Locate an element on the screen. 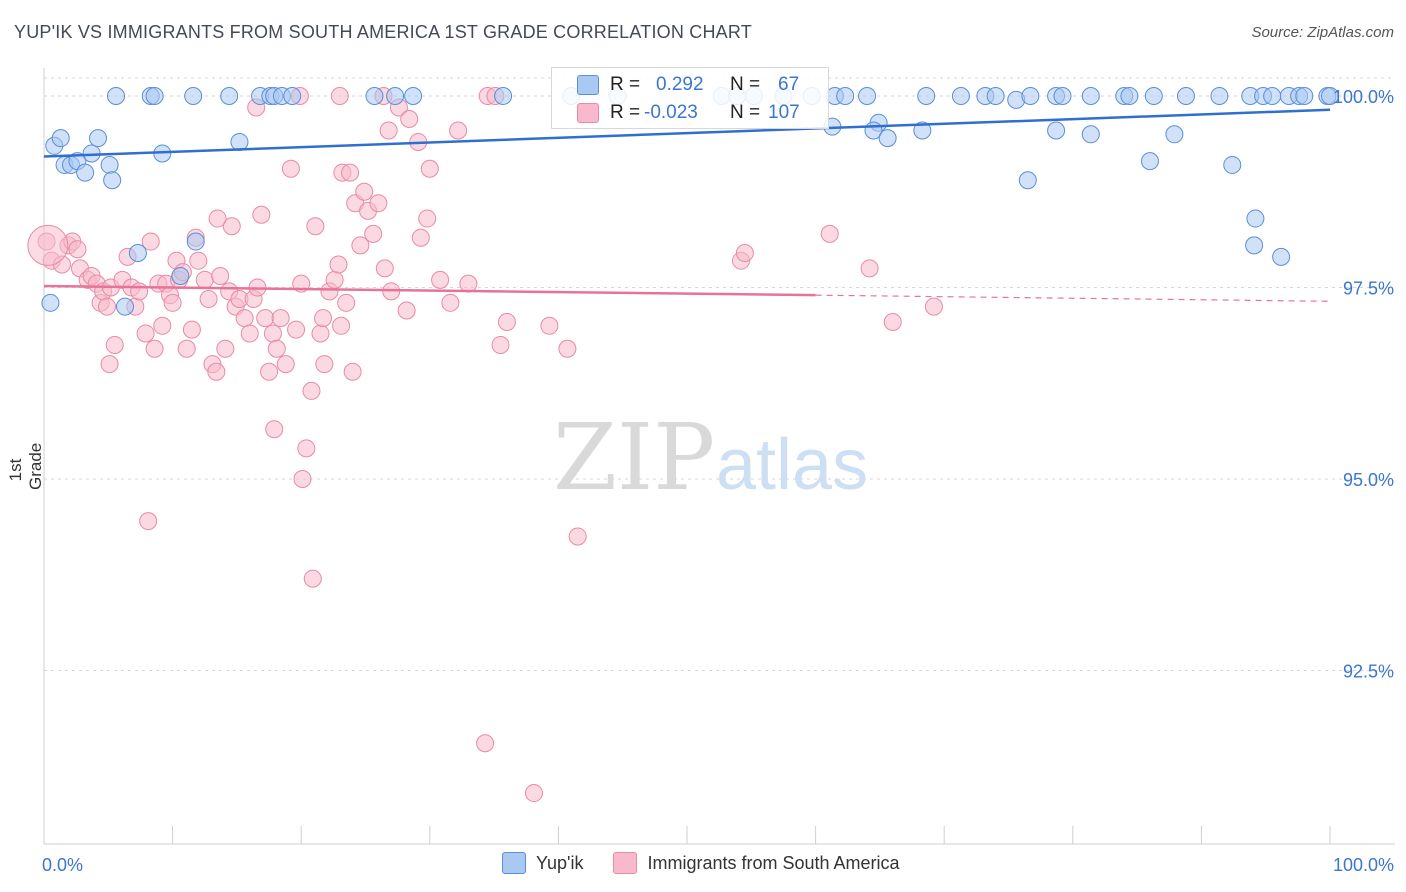  legend-label-immigrants: Immigrants from South America is located at coordinates (773, 862).